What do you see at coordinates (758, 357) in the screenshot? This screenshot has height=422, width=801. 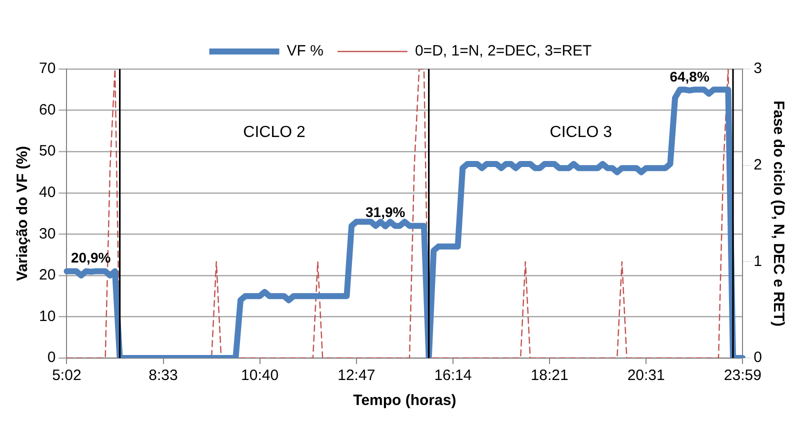 I see `y2-tick-label: 0` at bounding box center [758, 357].